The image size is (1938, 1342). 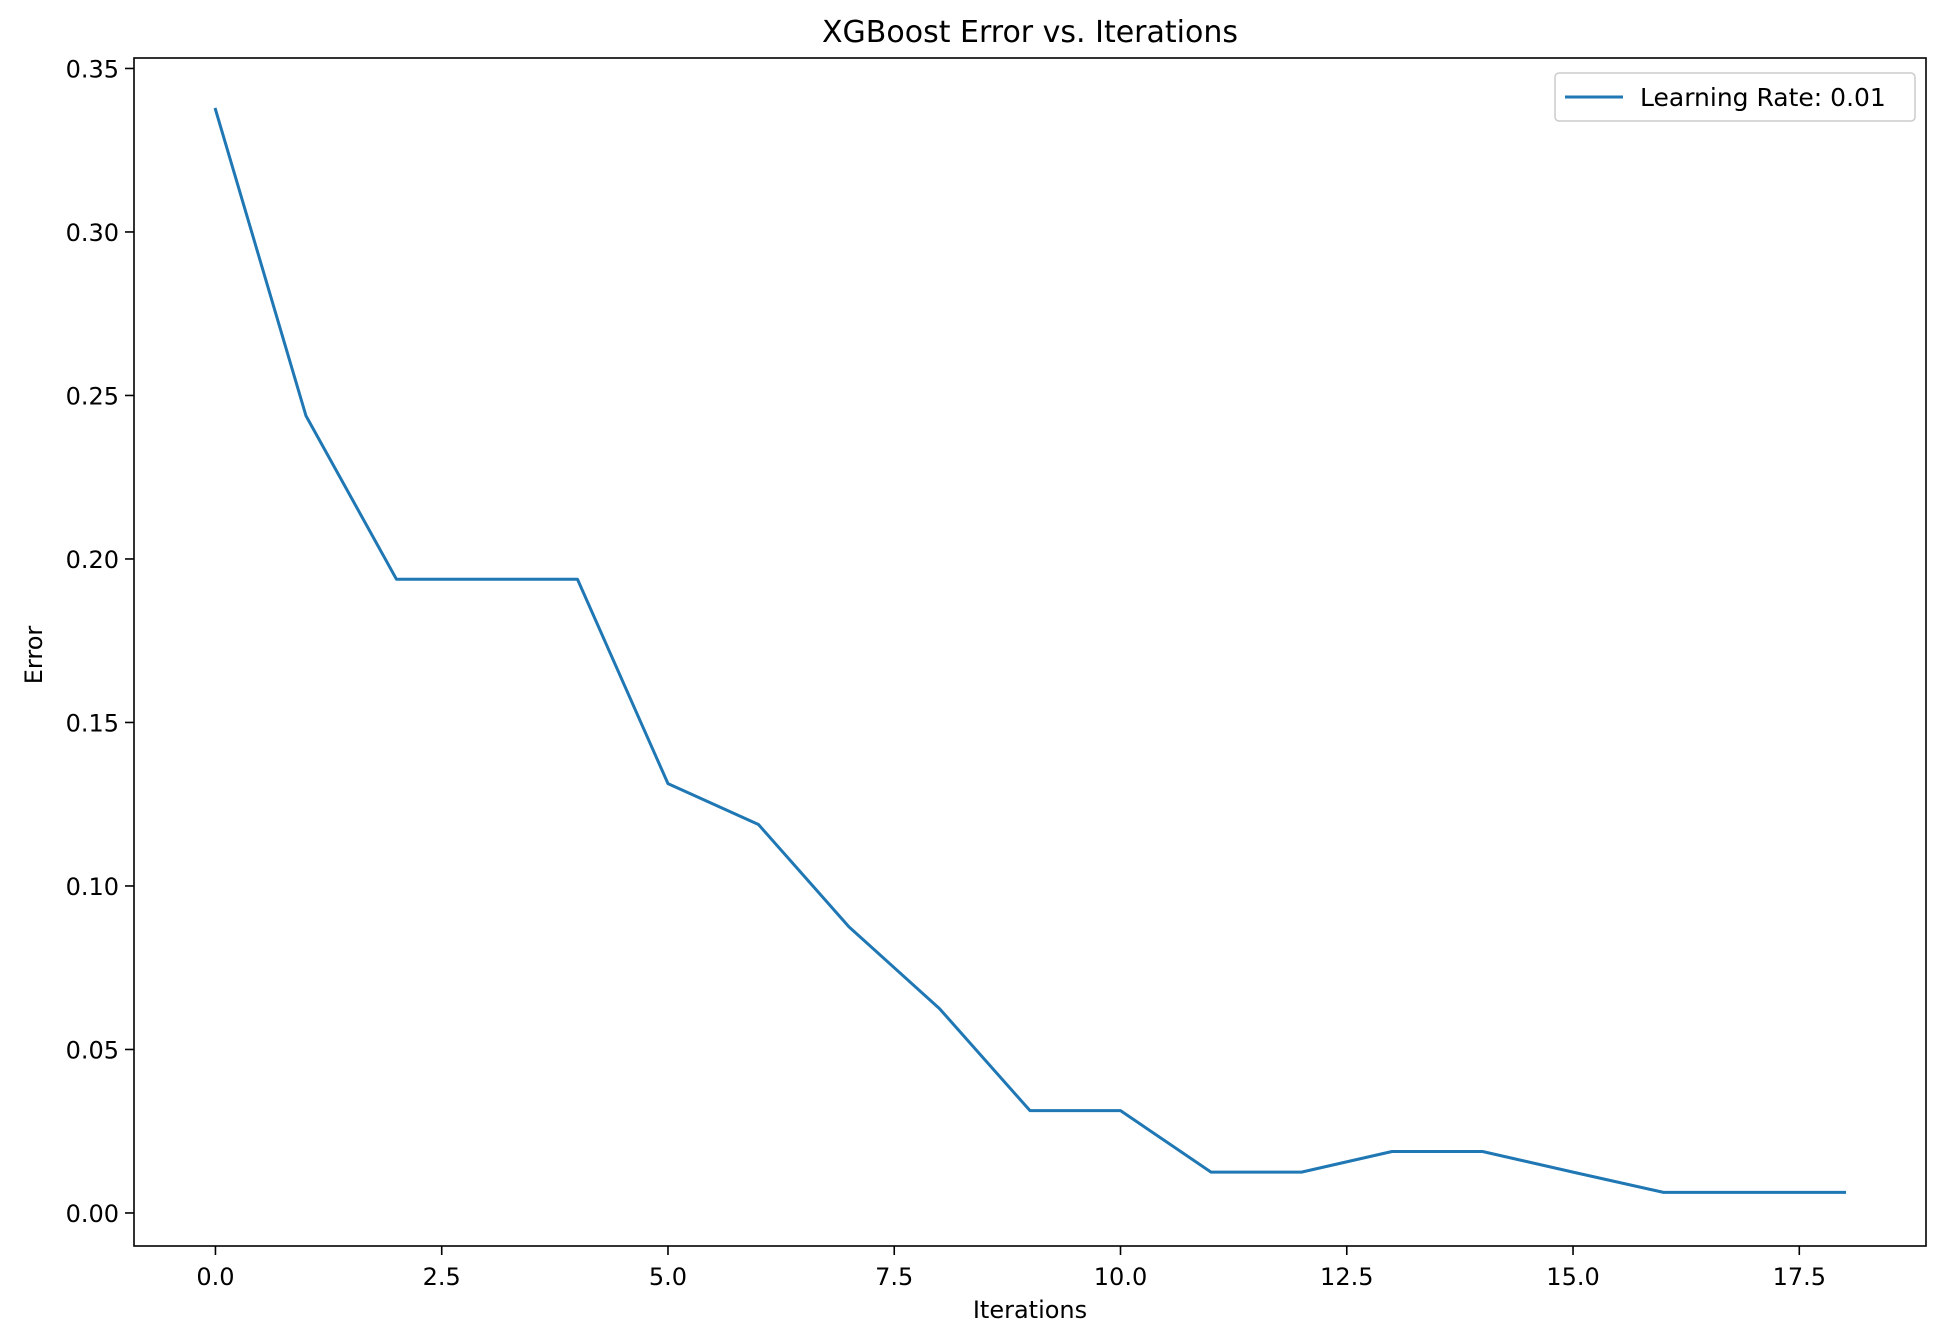 I want to click on y-axis-label: Error, so click(x=34, y=655).